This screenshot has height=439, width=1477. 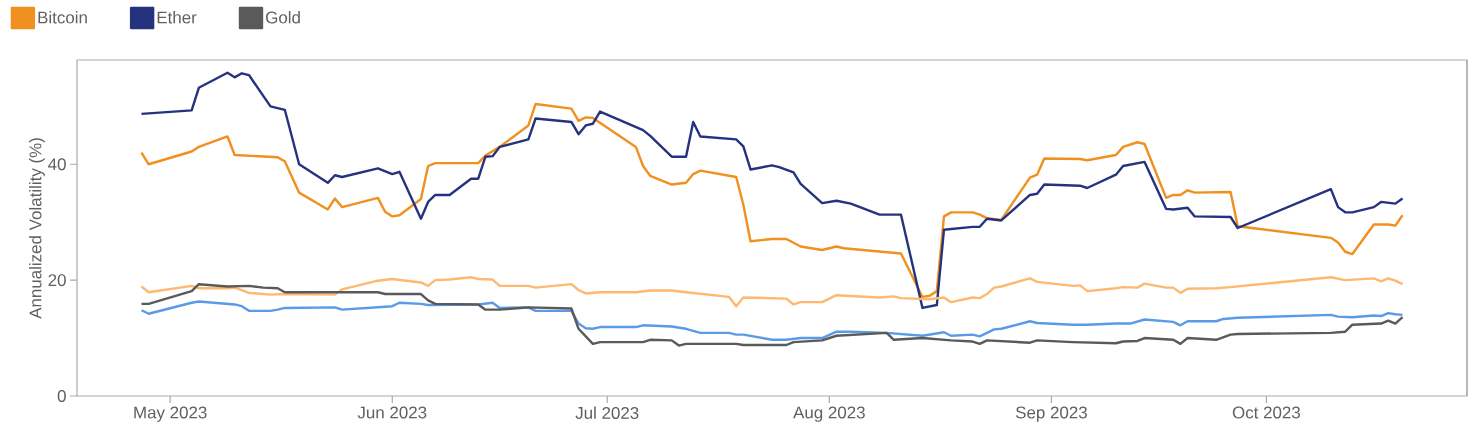 What do you see at coordinates (1266, 412) in the screenshot?
I see `x-tick-label: Oct 2023` at bounding box center [1266, 412].